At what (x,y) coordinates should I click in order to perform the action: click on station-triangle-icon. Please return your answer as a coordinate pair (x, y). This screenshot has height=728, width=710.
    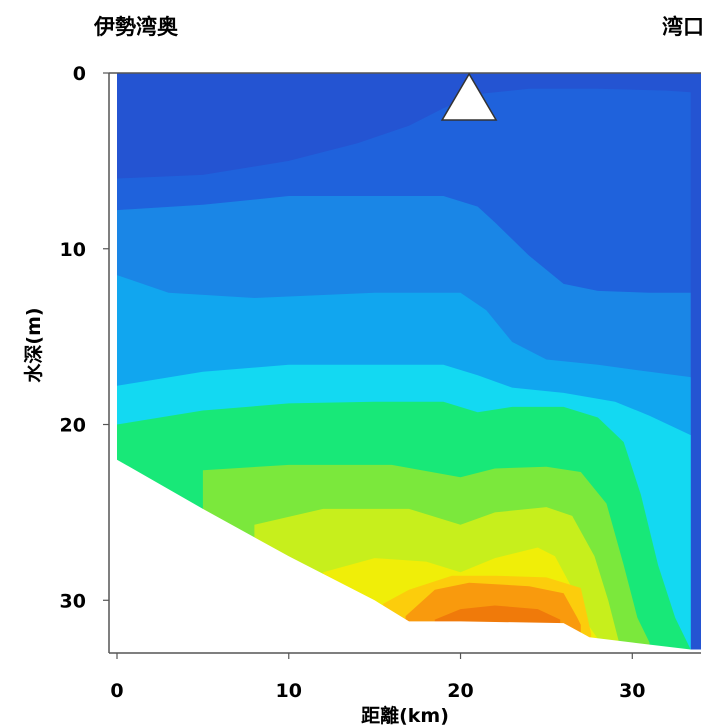
    Looking at the image, I should click on (469, 96).